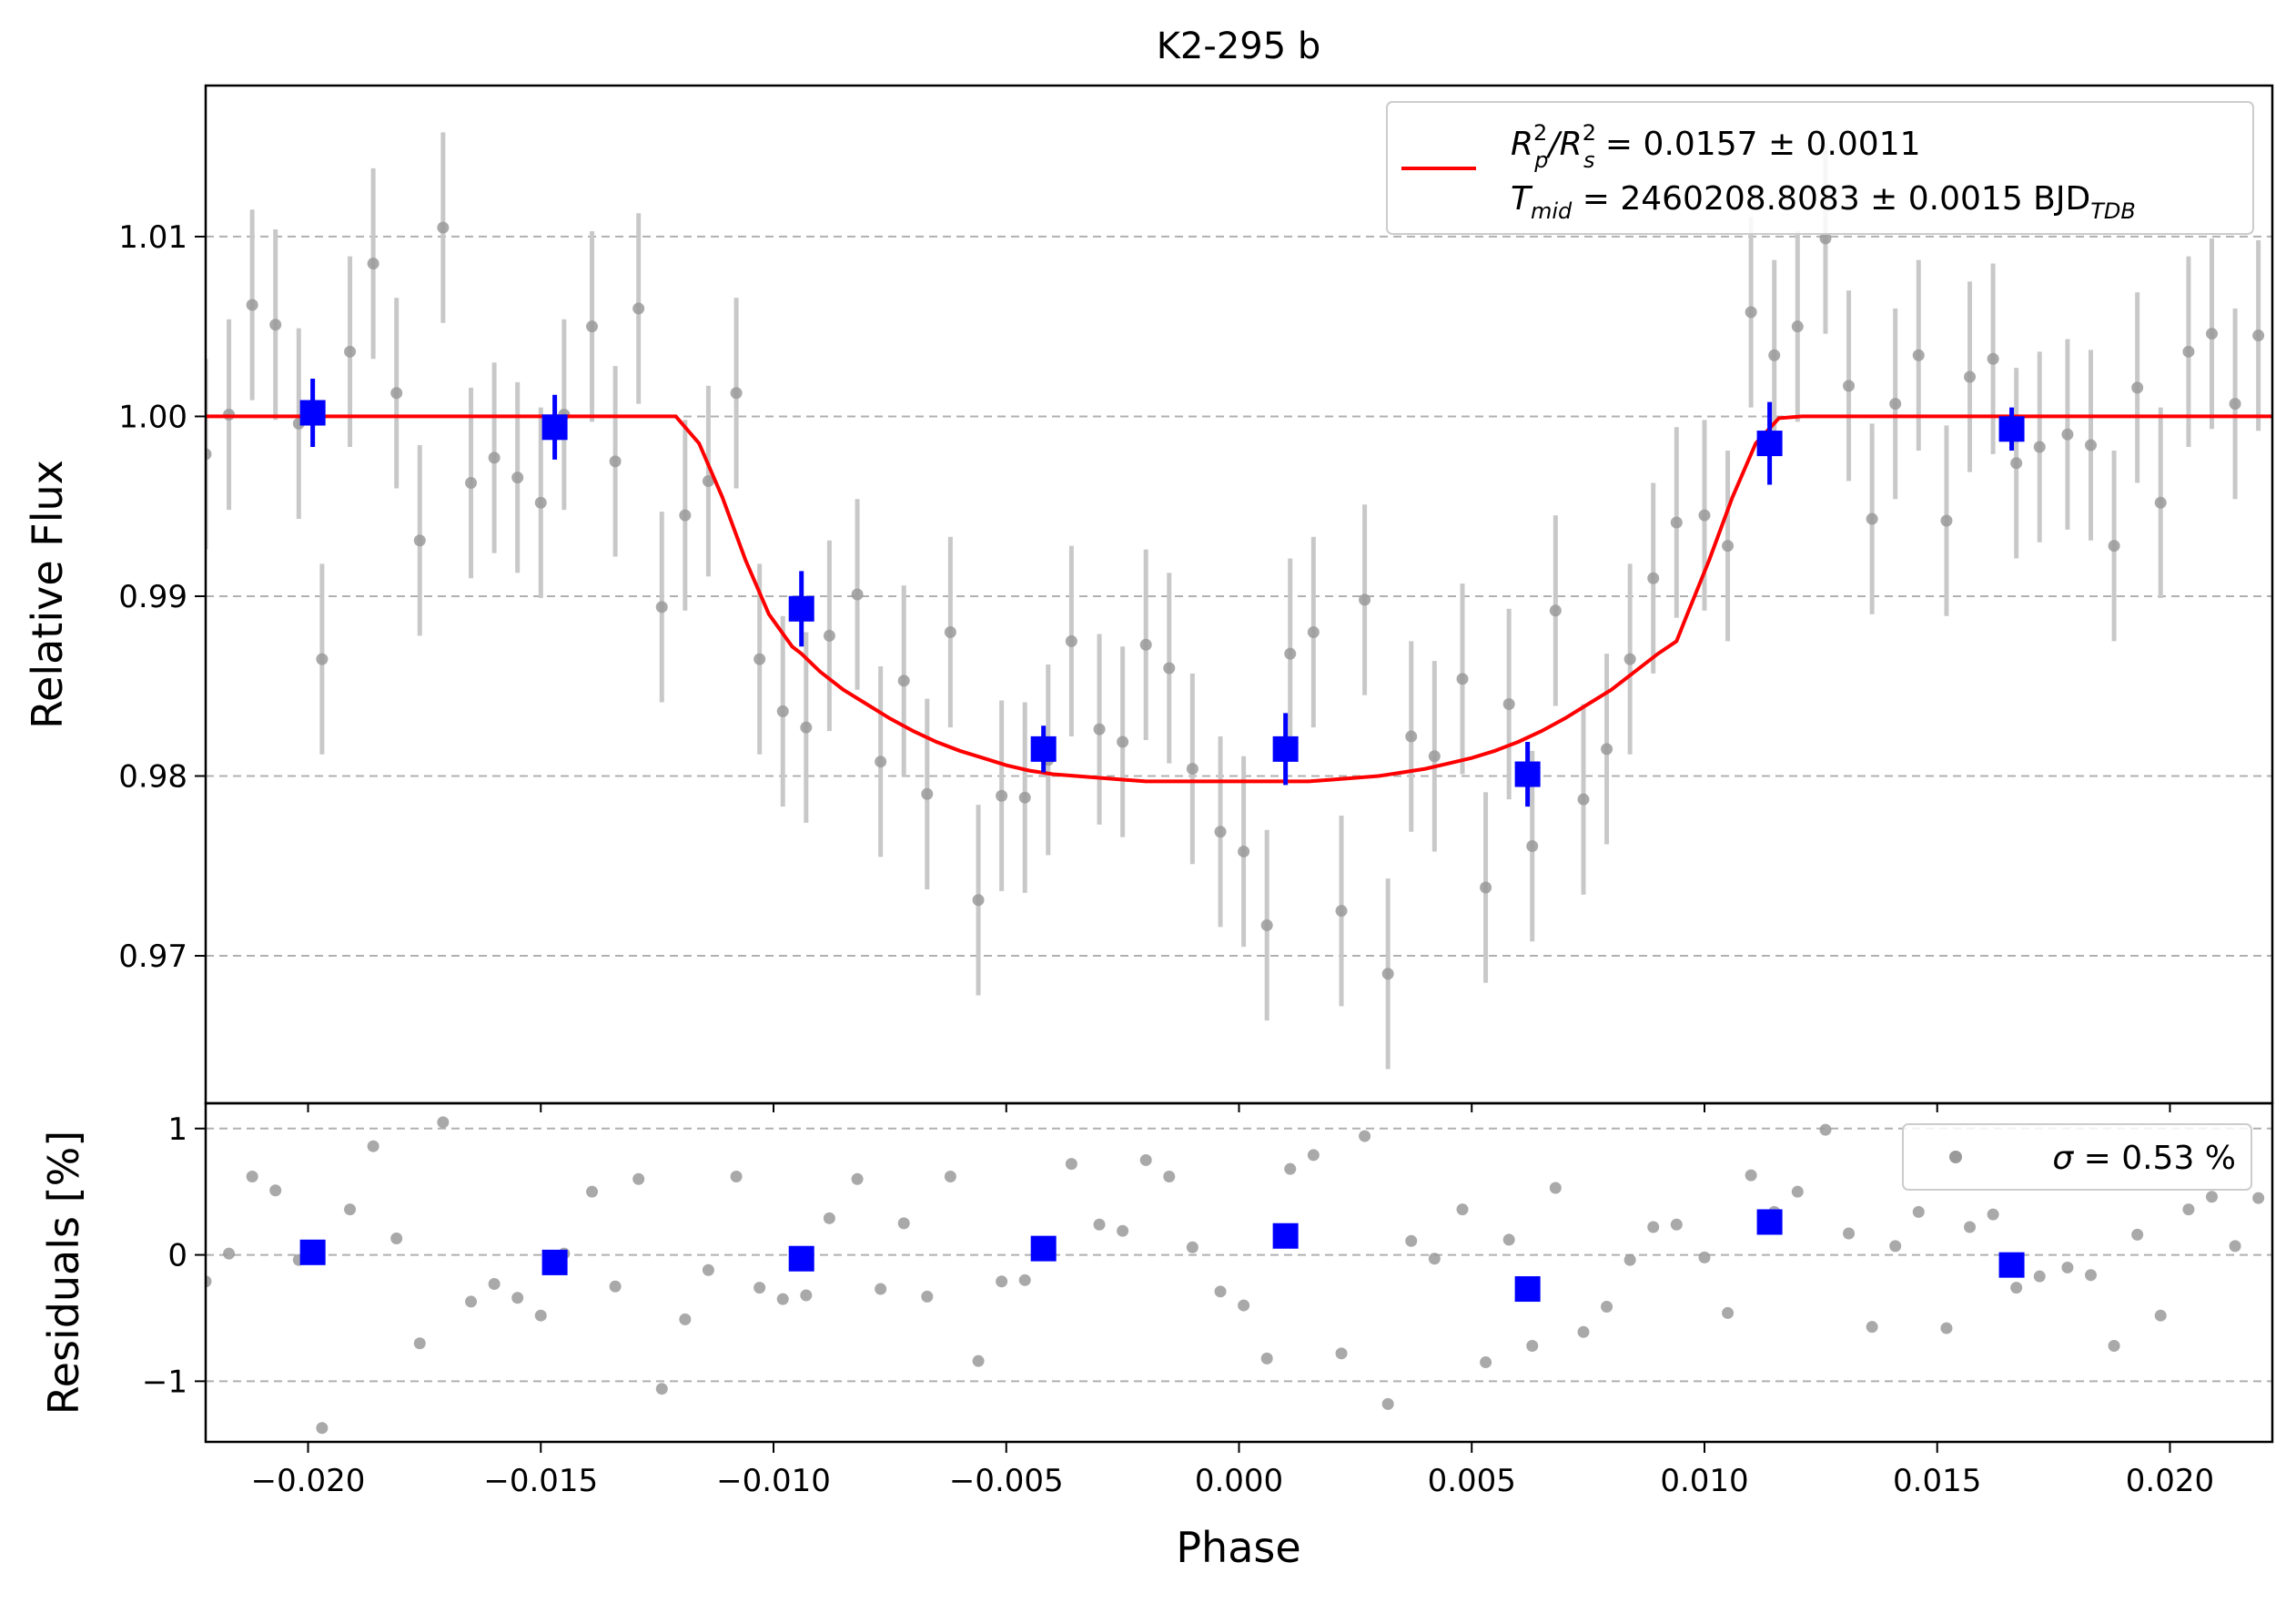 The width and height of the screenshot is (2296, 1603). I want to click on residuals-y-tick-label: 0, so click(177, 1256).